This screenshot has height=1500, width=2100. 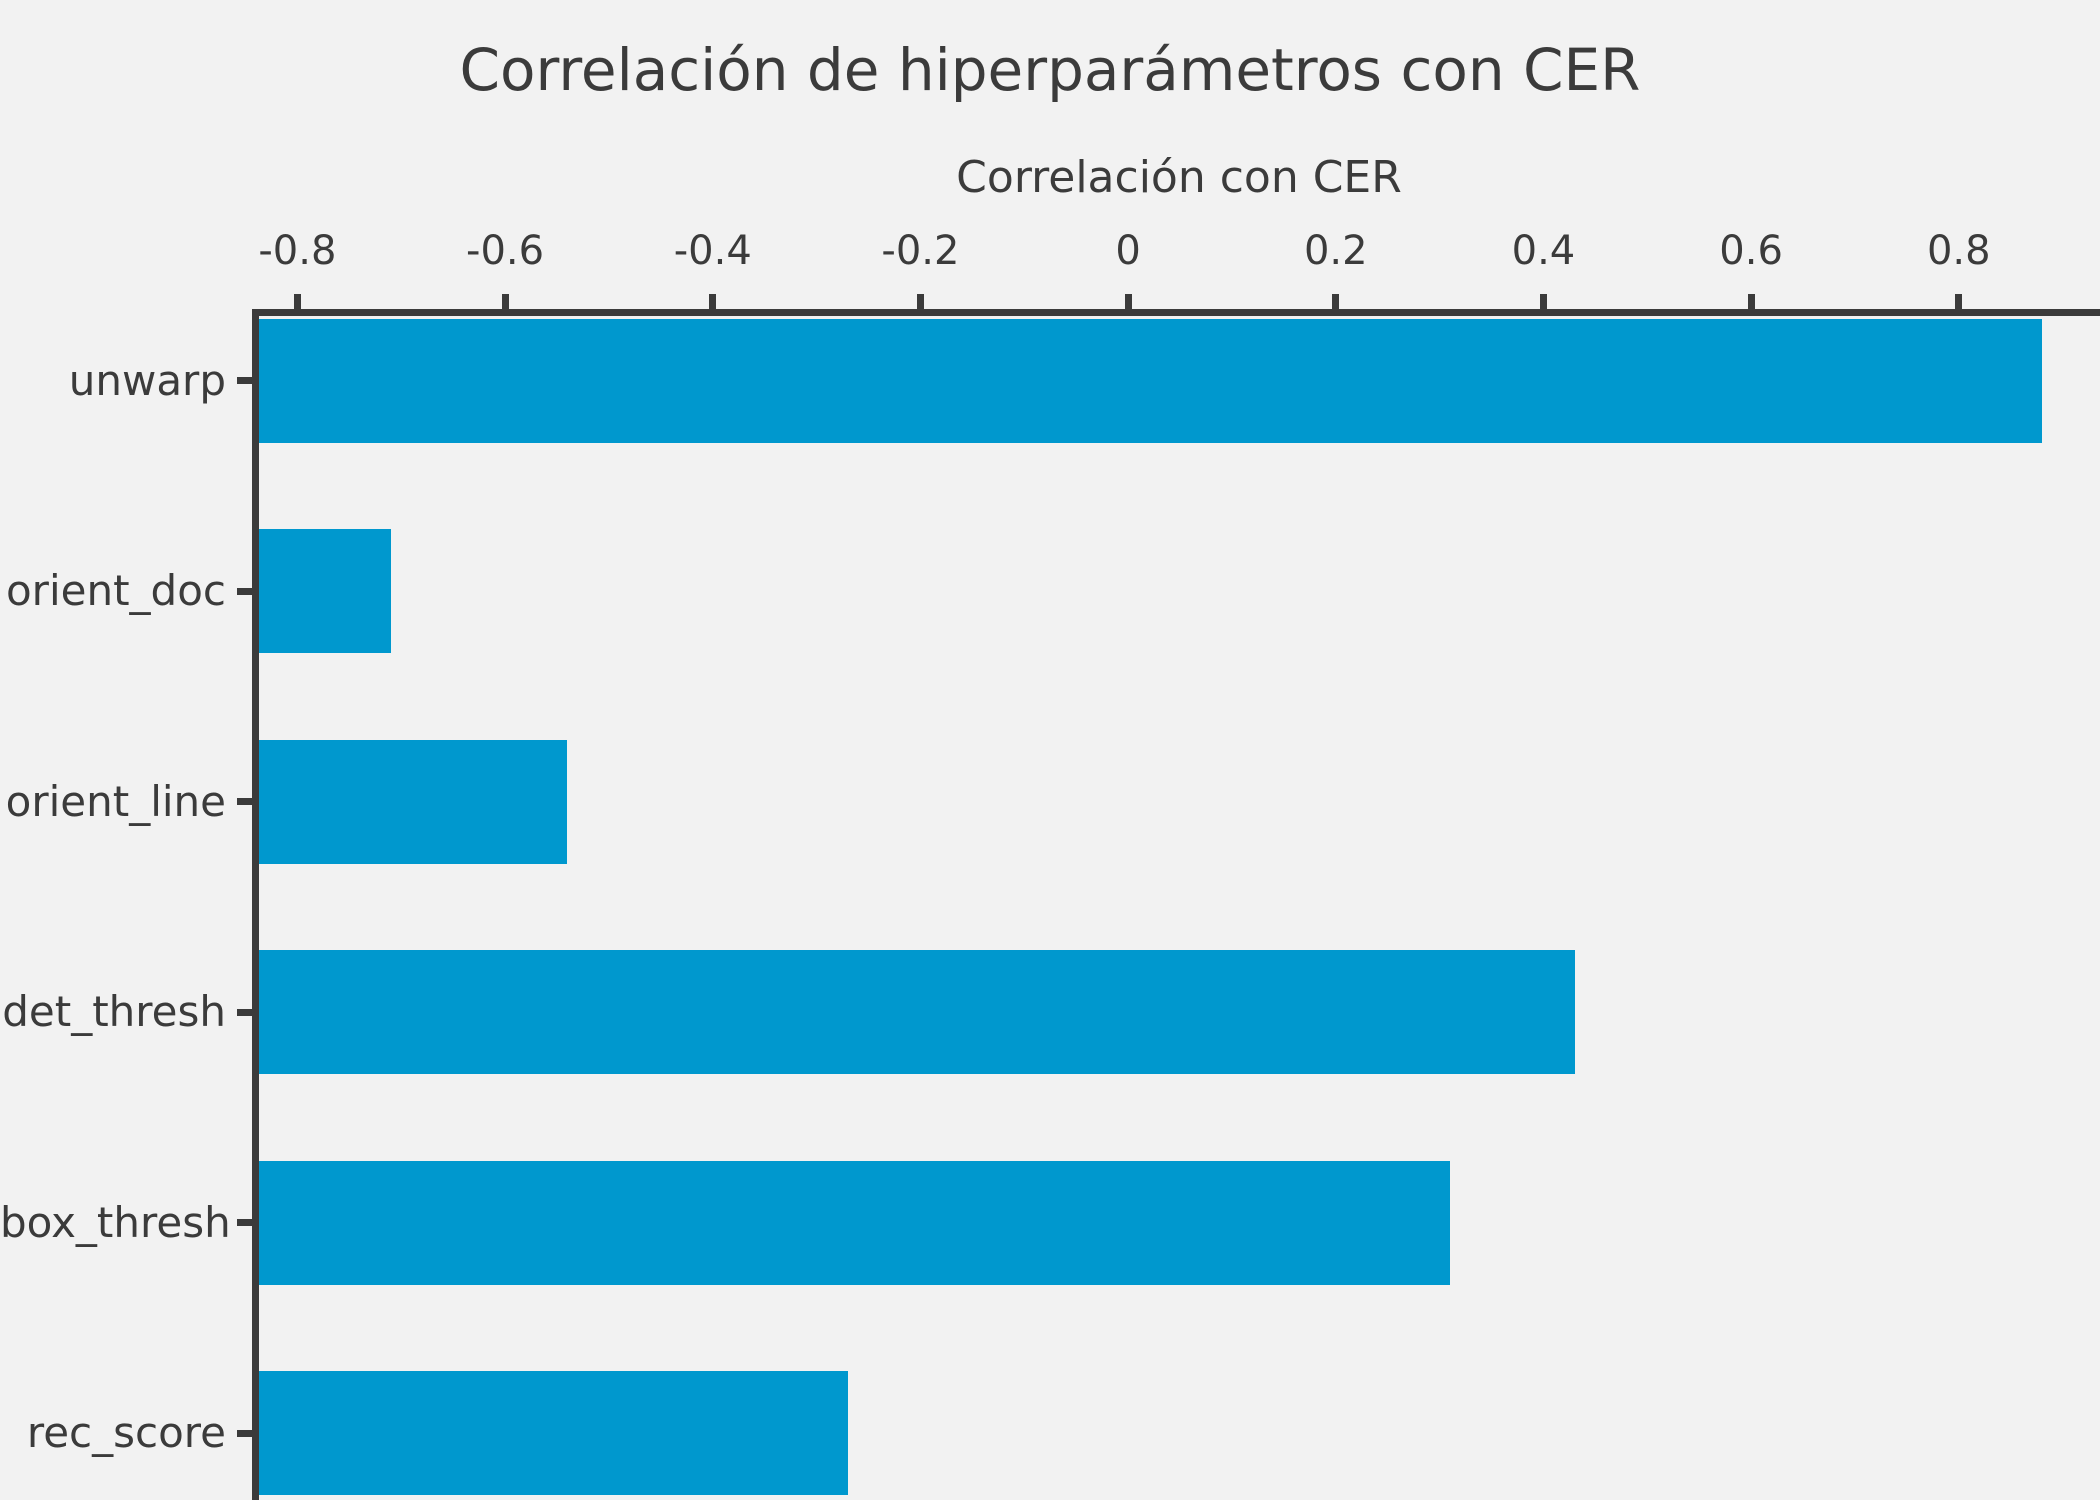 What do you see at coordinates (1958, 251) in the screenshot?
I see `x-tick-label: 0.8` at bounding box center [1958, 251].